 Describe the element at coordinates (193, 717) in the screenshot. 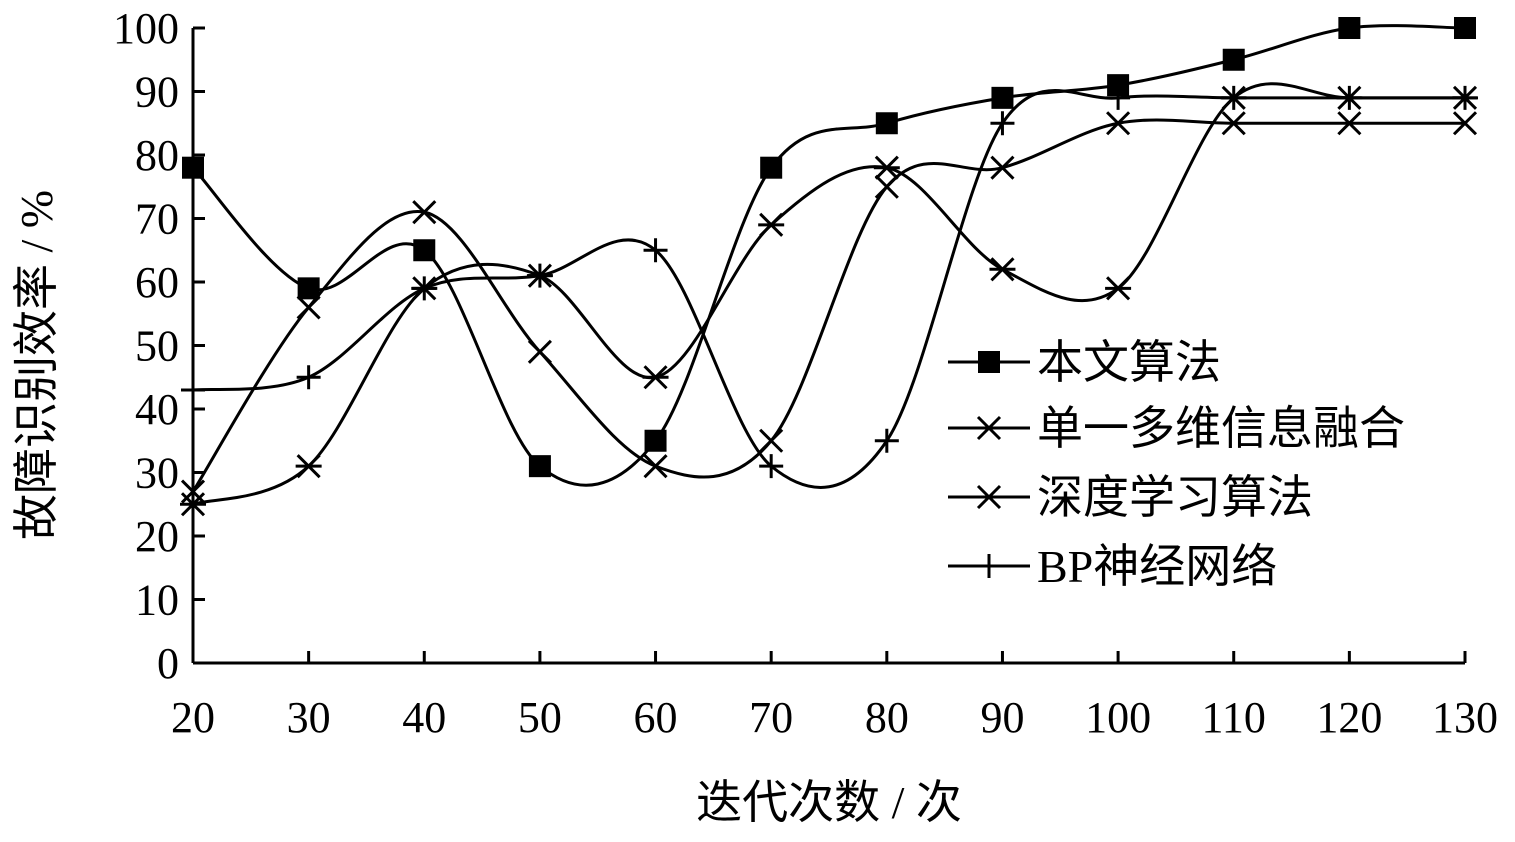

I see `x-tick-label: 20` at that location.